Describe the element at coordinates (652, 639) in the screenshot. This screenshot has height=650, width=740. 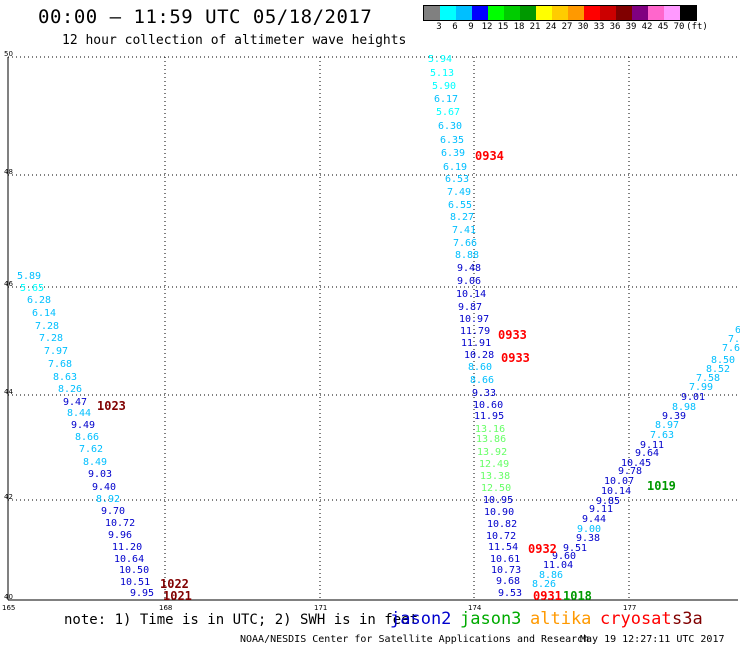
I see `timestamp-text: May 19 12:27:11 UTC 2017` at that location.